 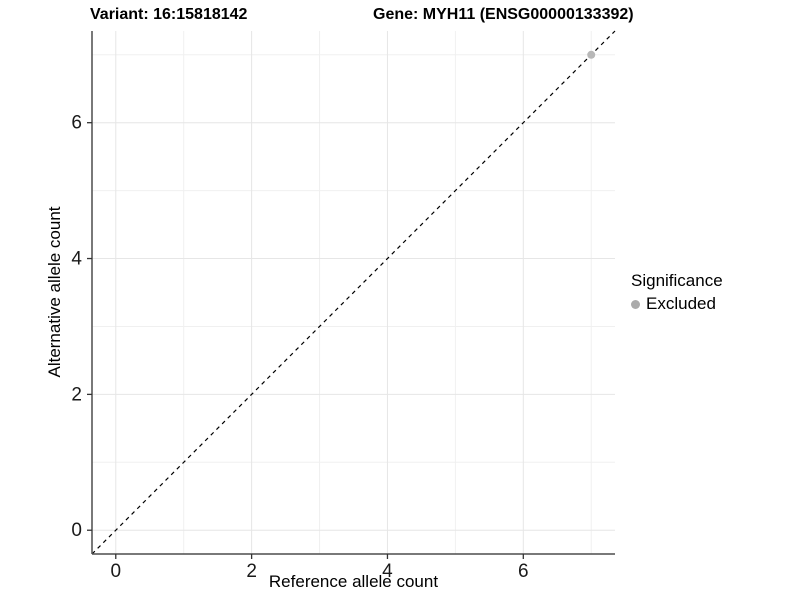 What do you see at coordinates (635, 304) in the screenshot?
I see `legend-point-icon` at bounding box center [635, 304].